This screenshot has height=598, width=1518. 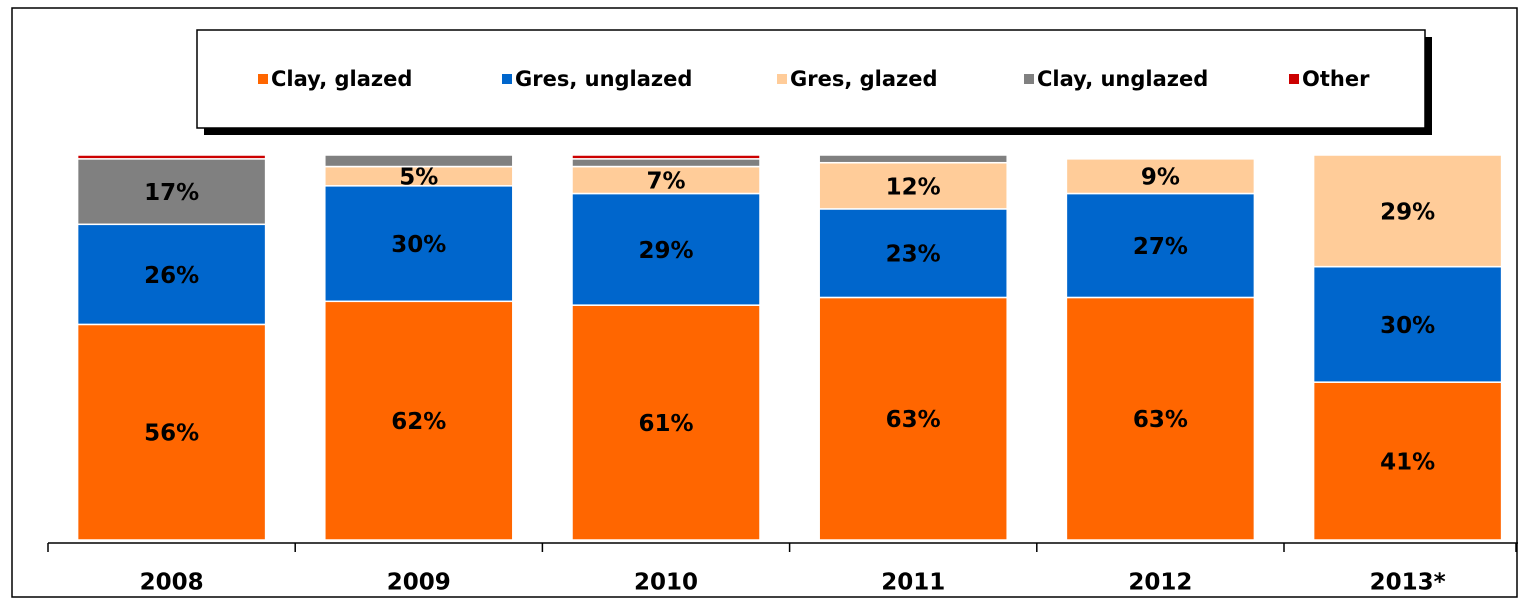 I want to click on legend-label: Gres, glazed, so click(x=864, y=79).